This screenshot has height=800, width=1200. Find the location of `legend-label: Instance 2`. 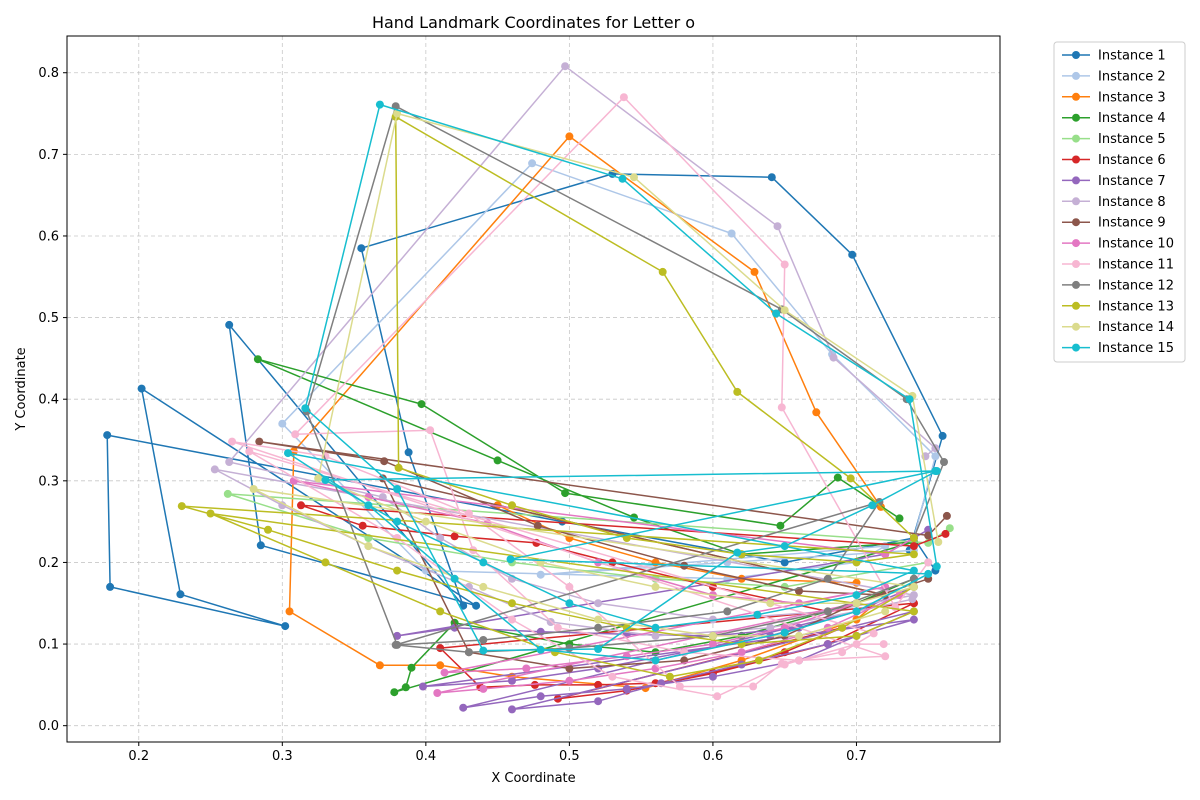

legend-label: Instance 2 is located at coordinates (1132, 76).